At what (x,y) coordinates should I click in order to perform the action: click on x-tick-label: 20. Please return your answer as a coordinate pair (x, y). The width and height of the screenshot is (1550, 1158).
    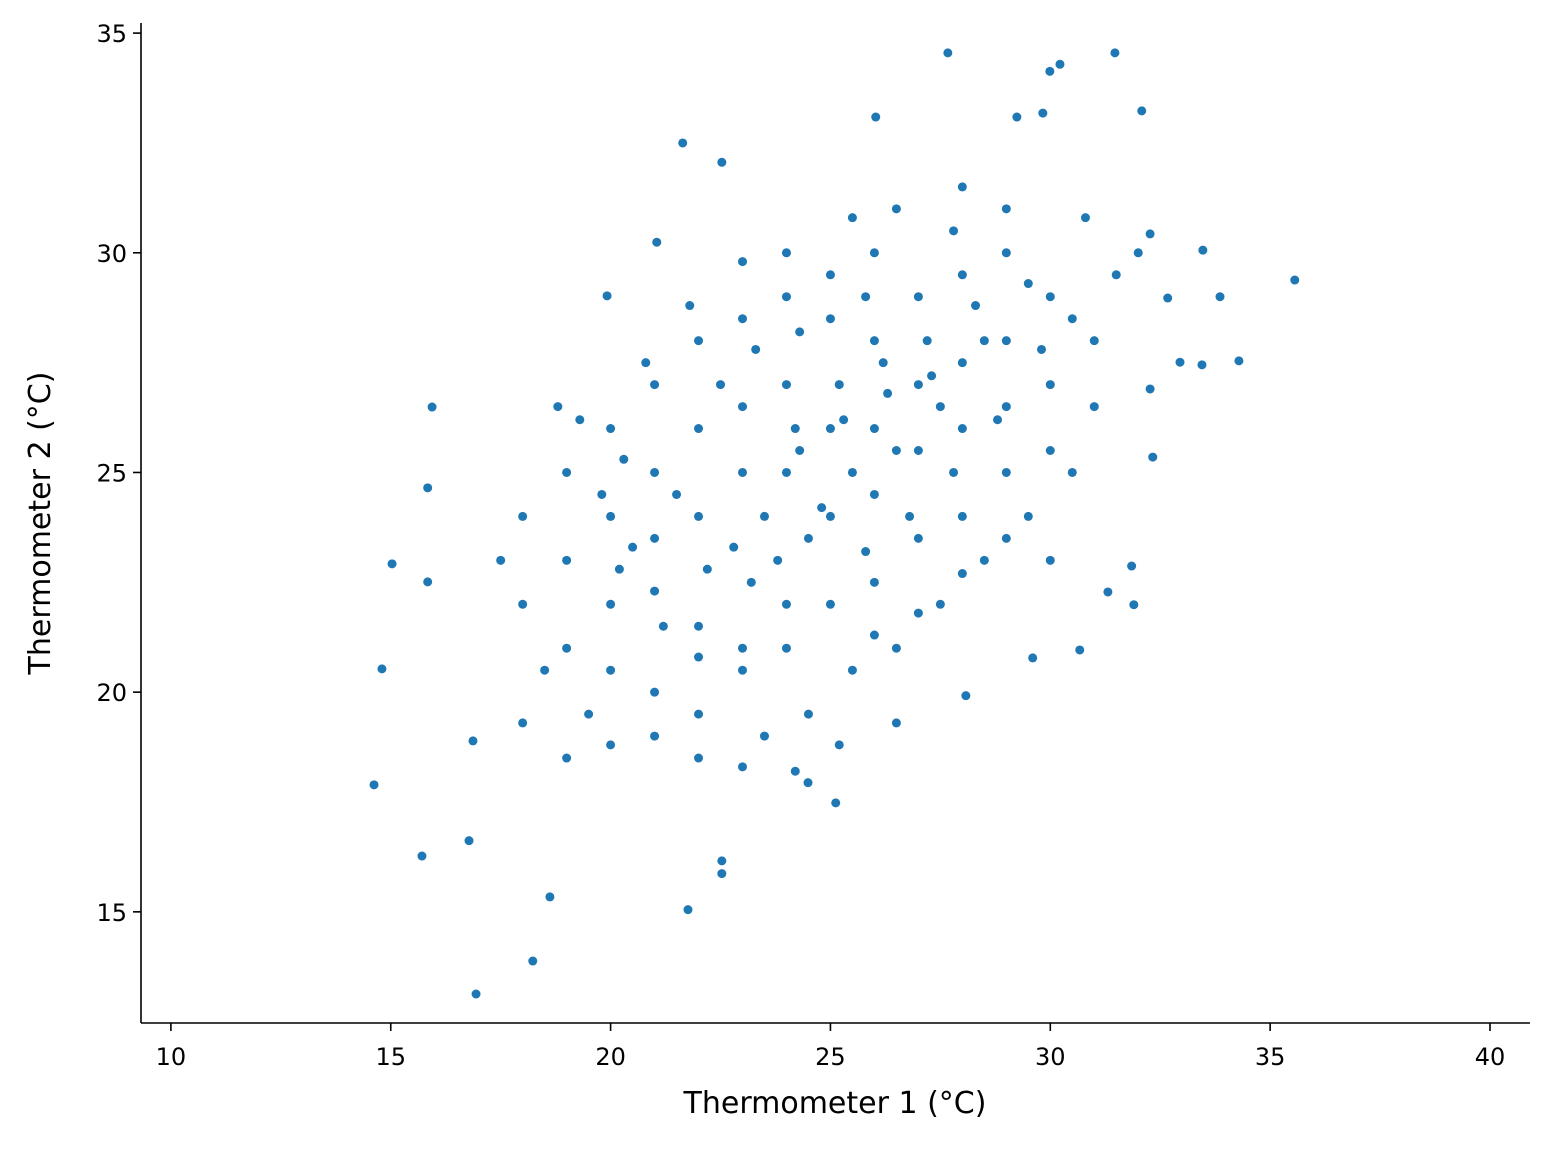
    Looking at the image, I should click on (610, 1057).